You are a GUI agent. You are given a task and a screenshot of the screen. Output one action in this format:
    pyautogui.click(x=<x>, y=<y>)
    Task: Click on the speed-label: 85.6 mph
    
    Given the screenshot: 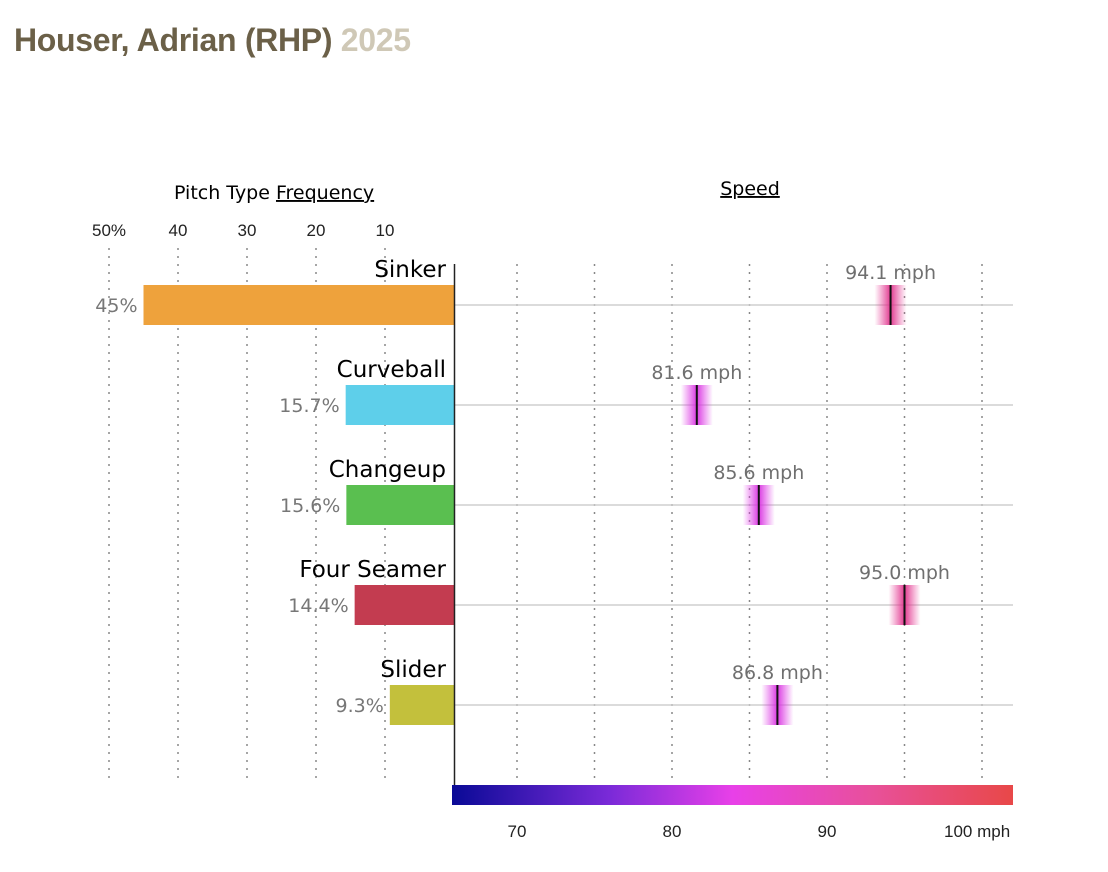 What is the action you would take?
    pyautogui.click(x=758, y=473)
    